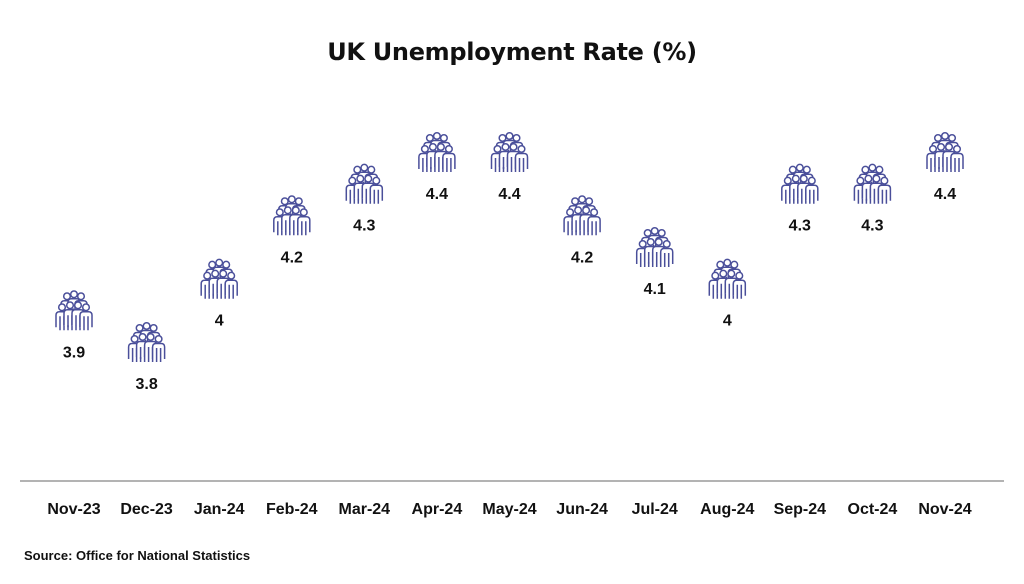 The image size is (1024, 584). Describe the element at coordinates (74, 352) in the screenshot. I see `data-label: 3.9` at that location.